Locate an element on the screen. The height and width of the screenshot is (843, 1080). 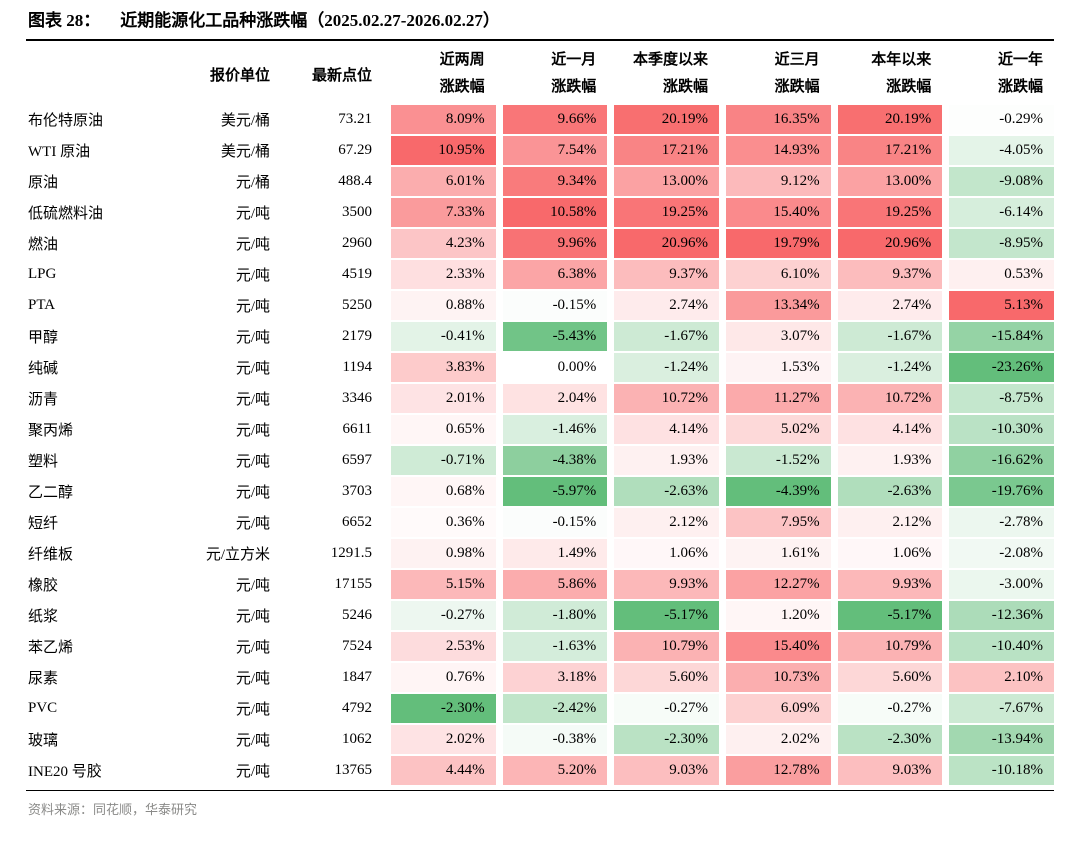
column-header-unit: 报价单位 is located at coordinates (239, 75).